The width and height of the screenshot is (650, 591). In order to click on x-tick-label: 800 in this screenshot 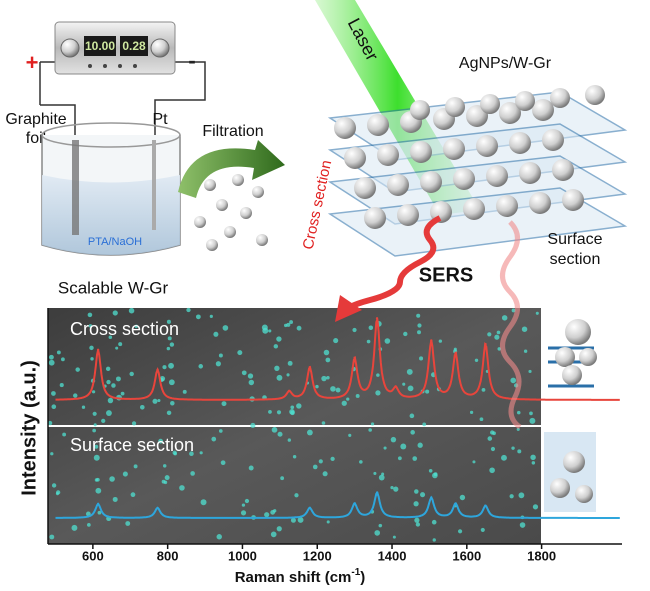, I will do `click(168, 555)`.